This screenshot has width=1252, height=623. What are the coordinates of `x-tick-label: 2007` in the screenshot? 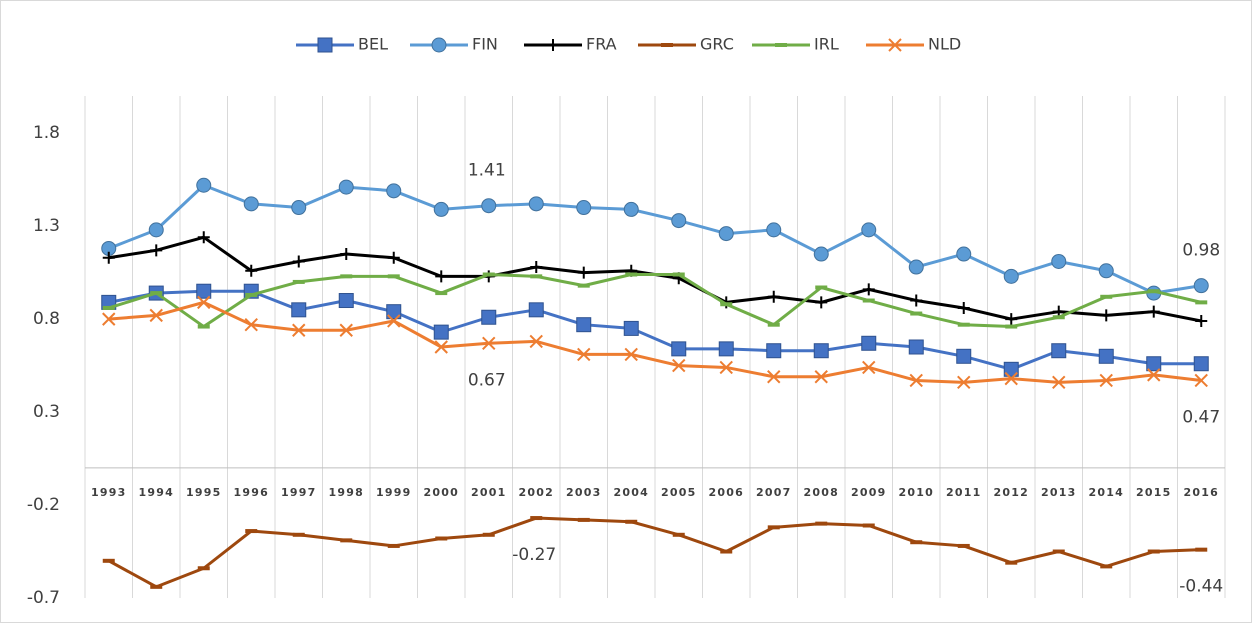 It's located at (773, 492).